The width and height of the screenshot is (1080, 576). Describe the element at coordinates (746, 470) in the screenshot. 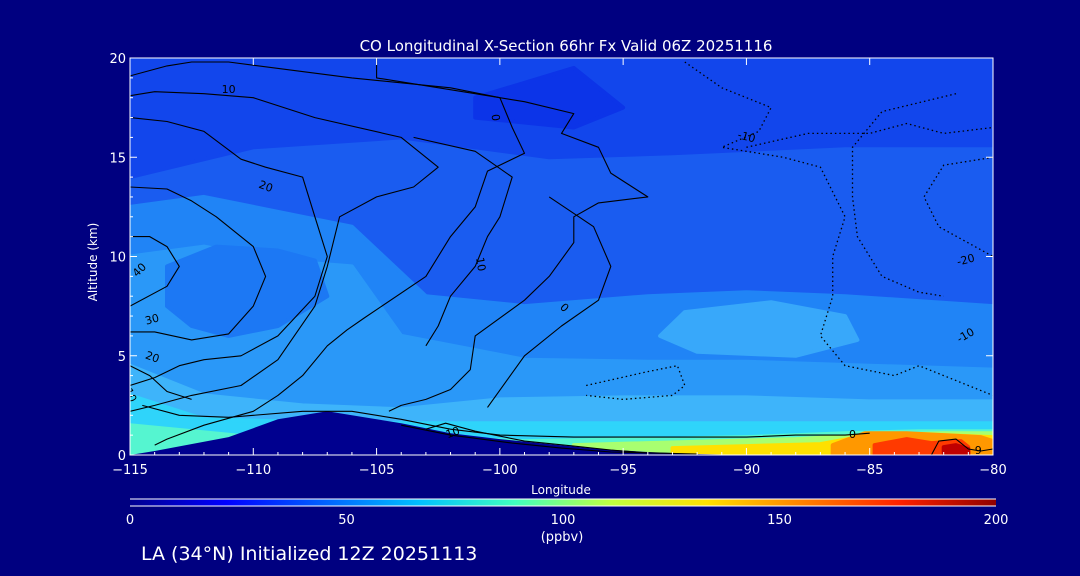

I see `x-tick-label: −90` at that location.